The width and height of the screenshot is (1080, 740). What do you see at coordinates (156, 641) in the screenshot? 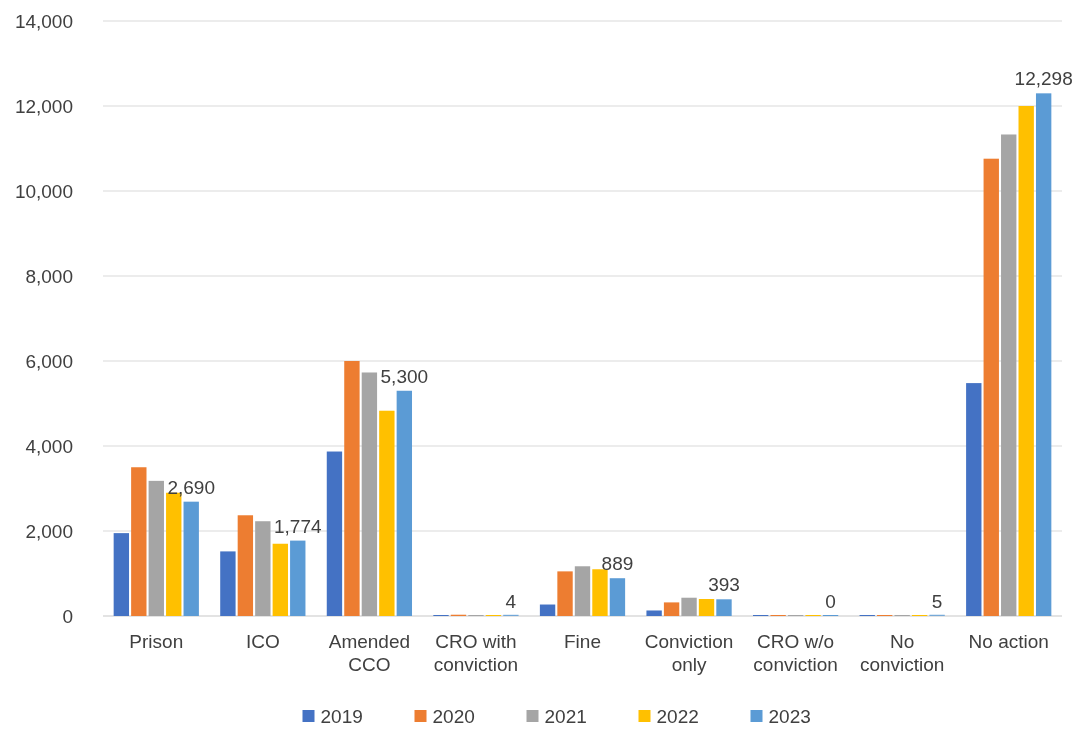
I see `x-tick-label: Prison` at bounding box center [156, 641].